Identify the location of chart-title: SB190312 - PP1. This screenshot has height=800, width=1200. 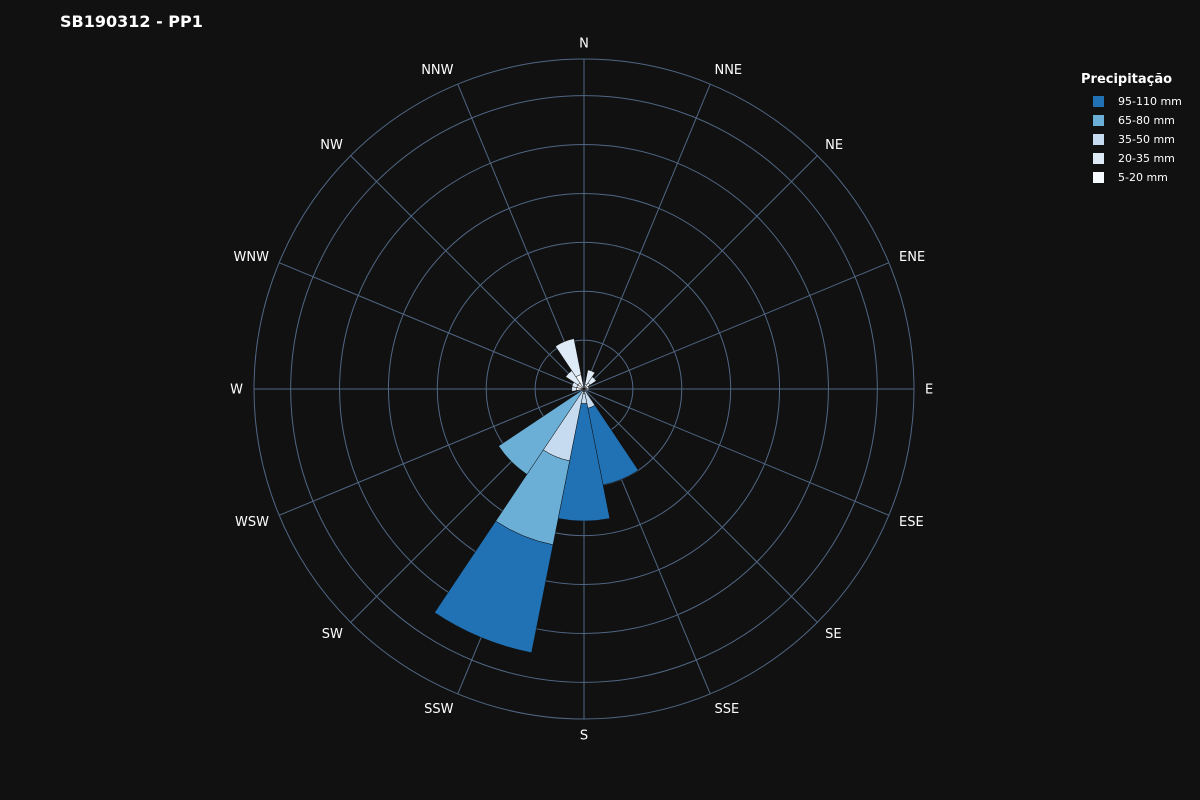
(131, 21).